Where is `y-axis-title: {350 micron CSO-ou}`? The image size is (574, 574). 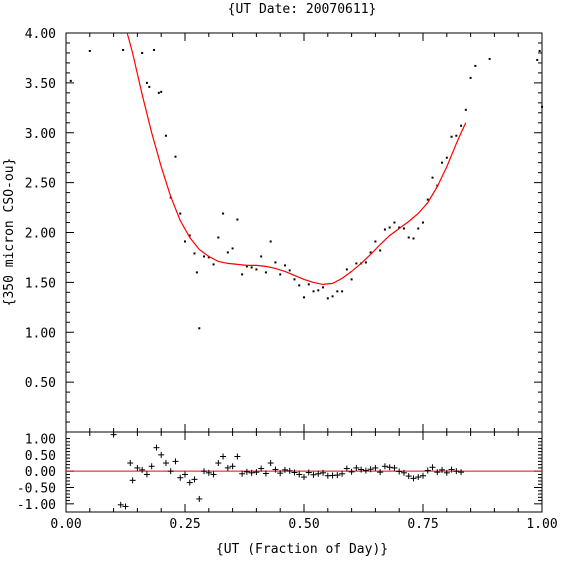 y-axis-title: {350 micron CSO-ou} is located at coordinates (9, 232).